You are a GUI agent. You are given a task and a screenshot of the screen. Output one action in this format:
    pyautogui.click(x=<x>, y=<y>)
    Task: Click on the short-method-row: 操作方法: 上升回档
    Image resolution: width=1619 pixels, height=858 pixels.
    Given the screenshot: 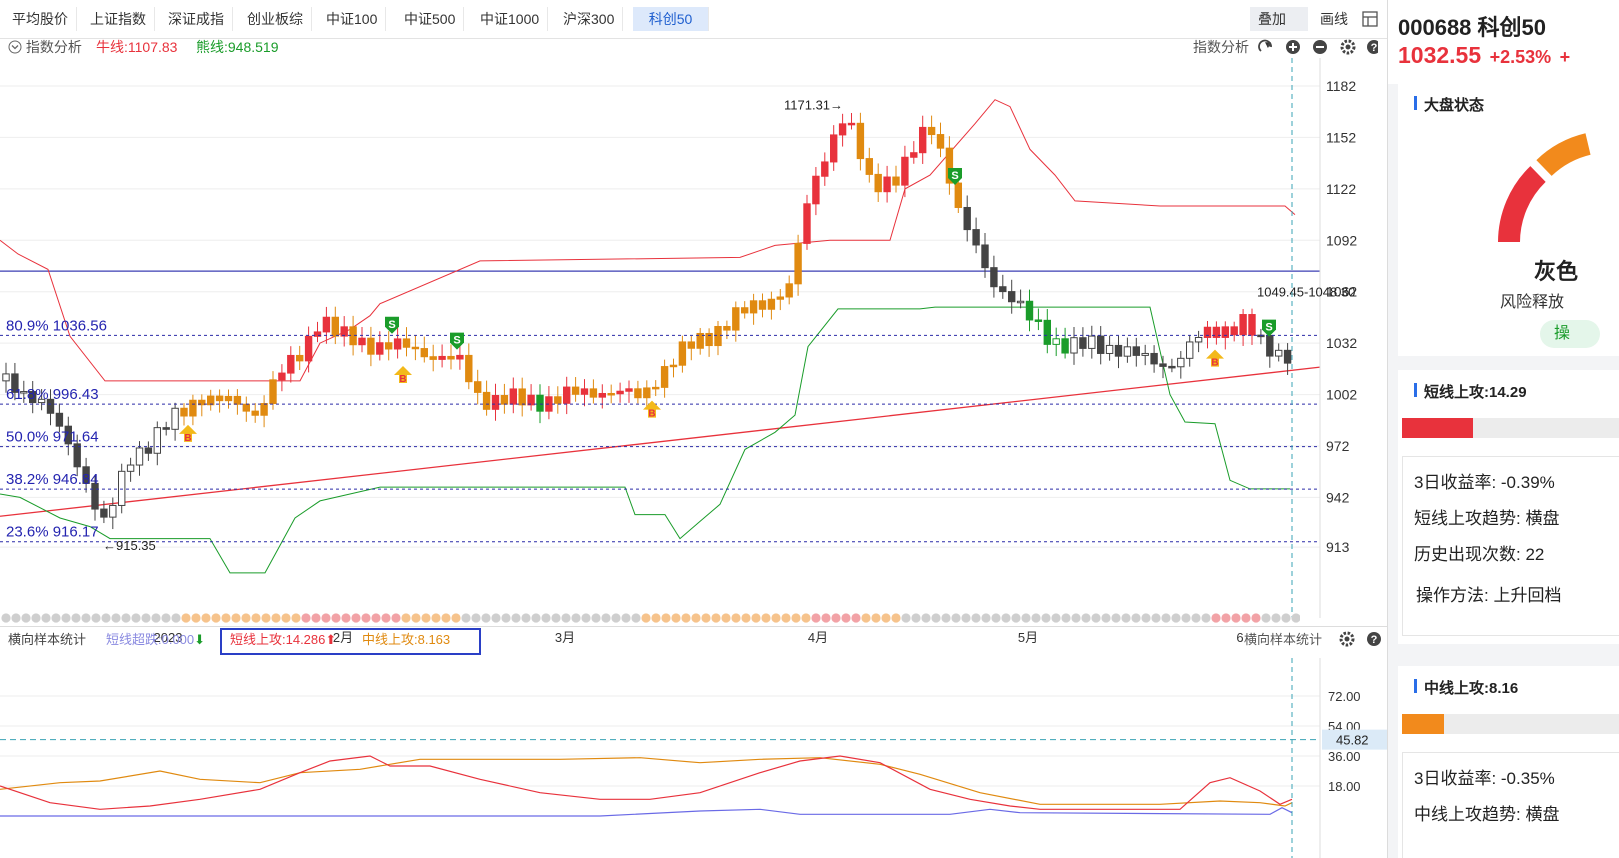 What is the action you would take?
    pyautogui.click(x=1489, y=595)
    